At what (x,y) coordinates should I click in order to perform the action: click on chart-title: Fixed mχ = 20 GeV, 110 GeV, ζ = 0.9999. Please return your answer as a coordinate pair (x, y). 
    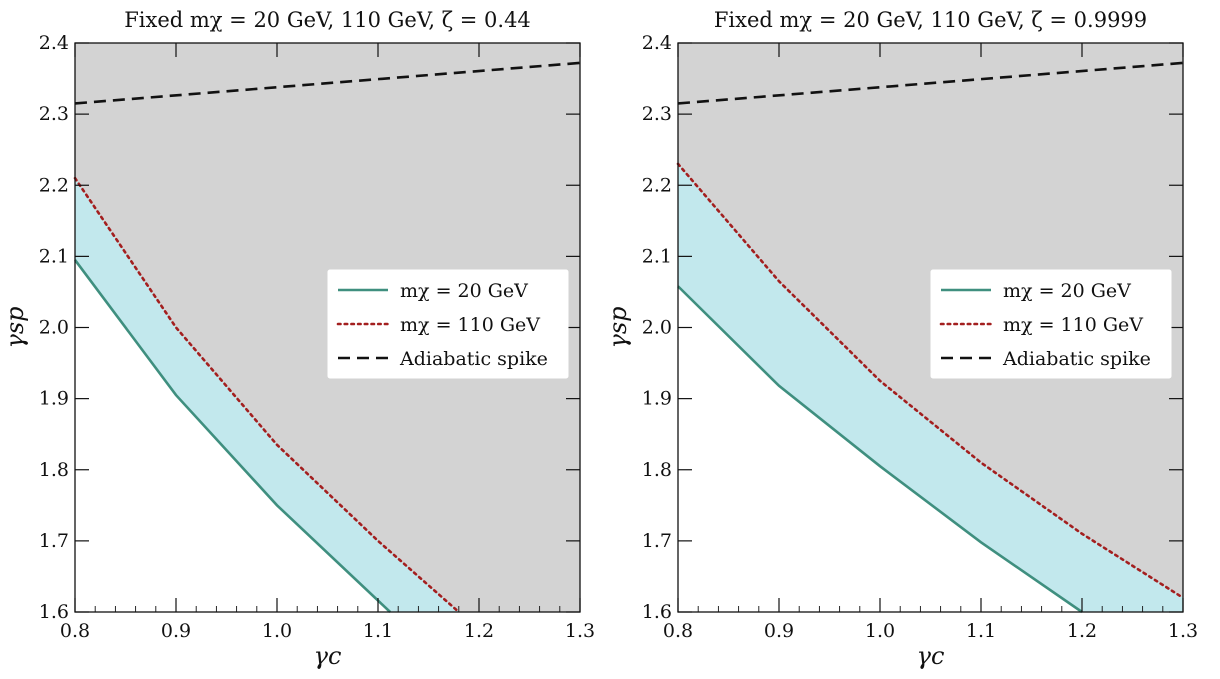
    Looking at the image, I should click on (930, 20).